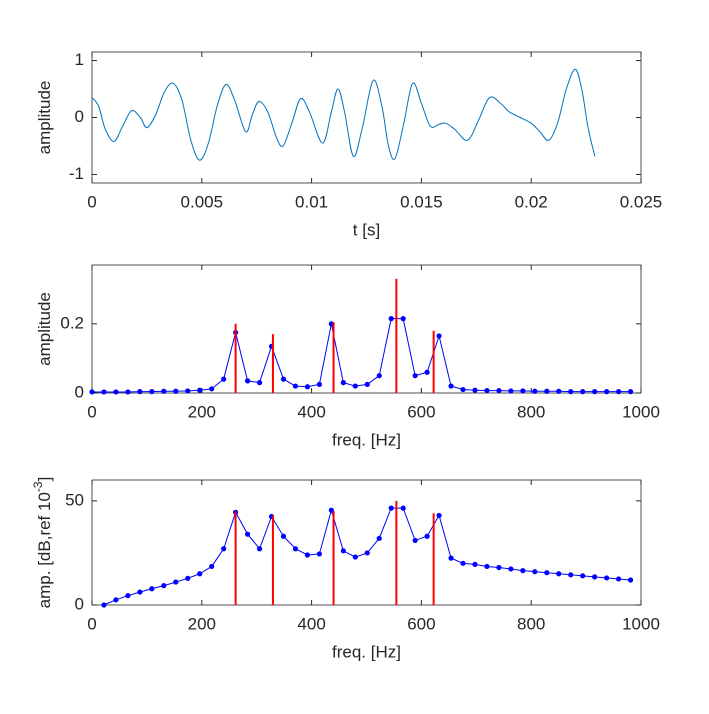  What do you see at coordinates (38, 486) in the screenshot?
I see `y-axis-label-sup: -3` at bounding box center [38, 486].